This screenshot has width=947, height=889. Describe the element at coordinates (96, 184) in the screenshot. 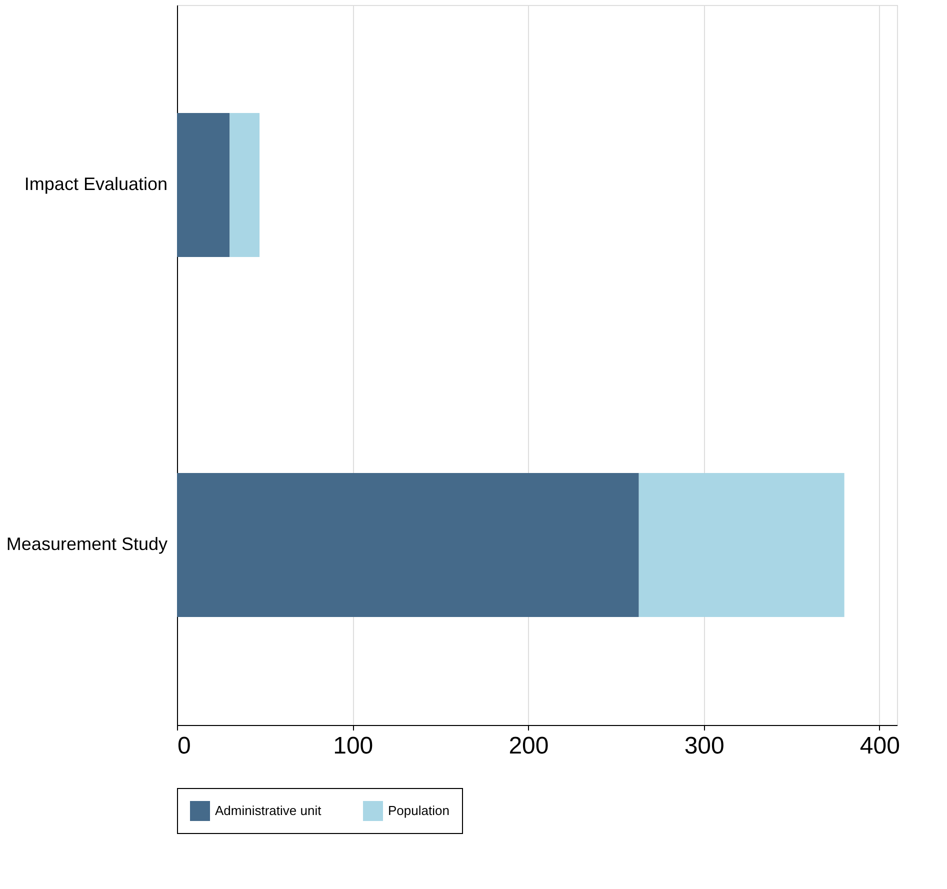

I see `y-tick-label: Impact Evaluation` at that location.